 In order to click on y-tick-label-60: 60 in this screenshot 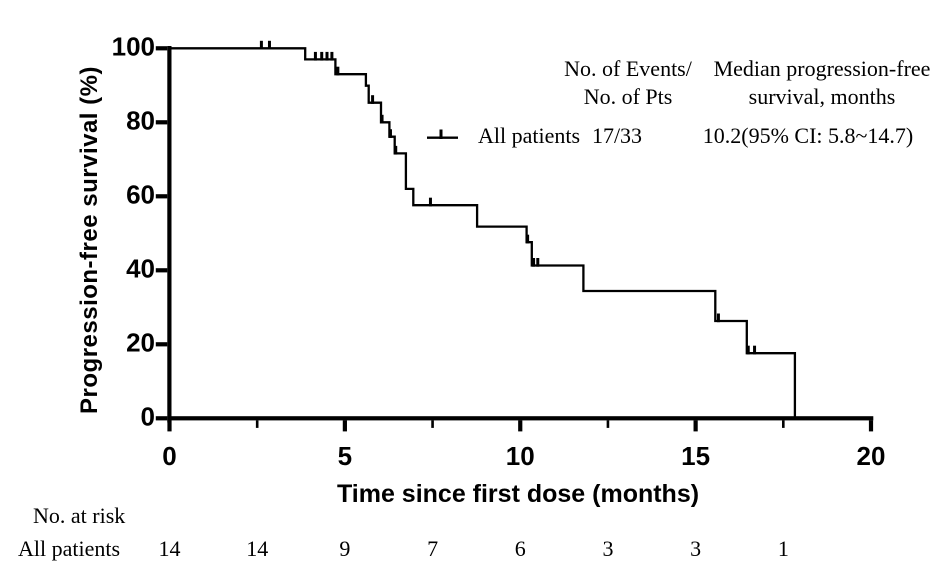, I will do `click(140, 194)`.